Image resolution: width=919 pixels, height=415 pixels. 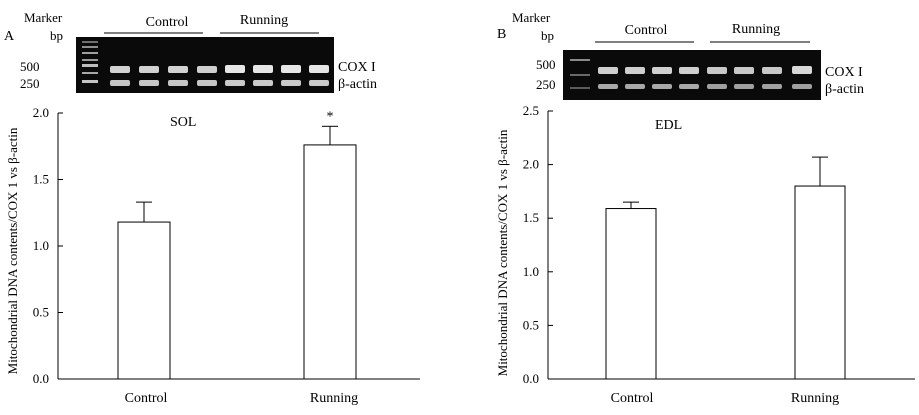 I want to click on panel-b-y-tick-label: 1.5, so click(x=531, y=217).